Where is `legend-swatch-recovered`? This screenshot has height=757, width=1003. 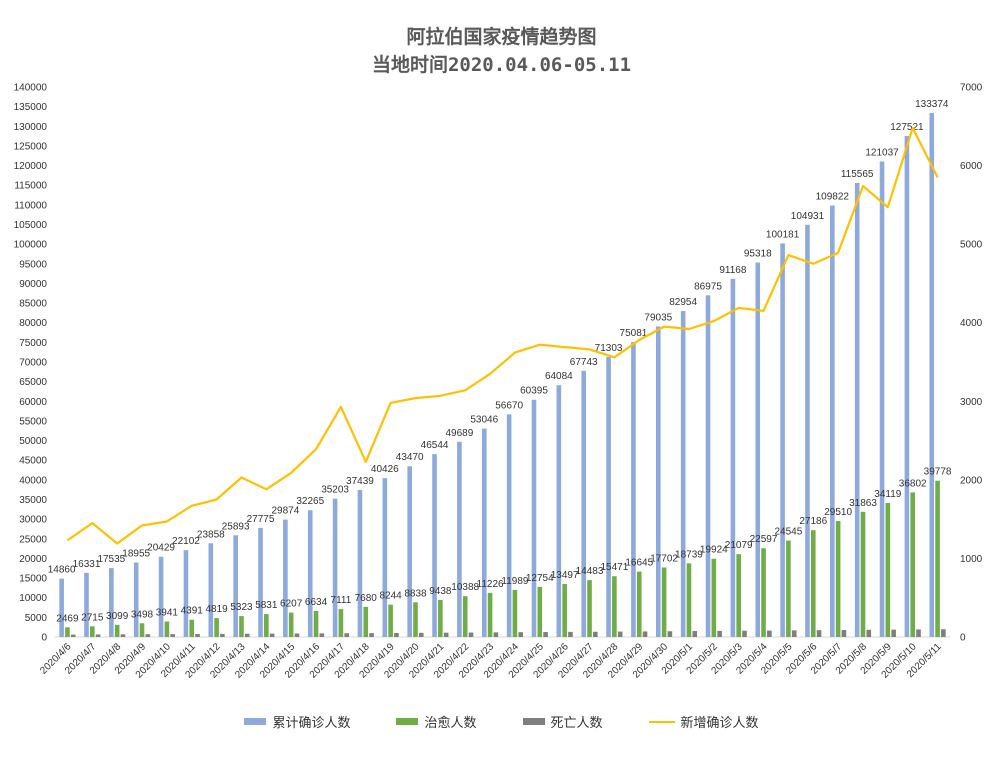
legend-swatch-recovered is located at coordinates (407, 721).